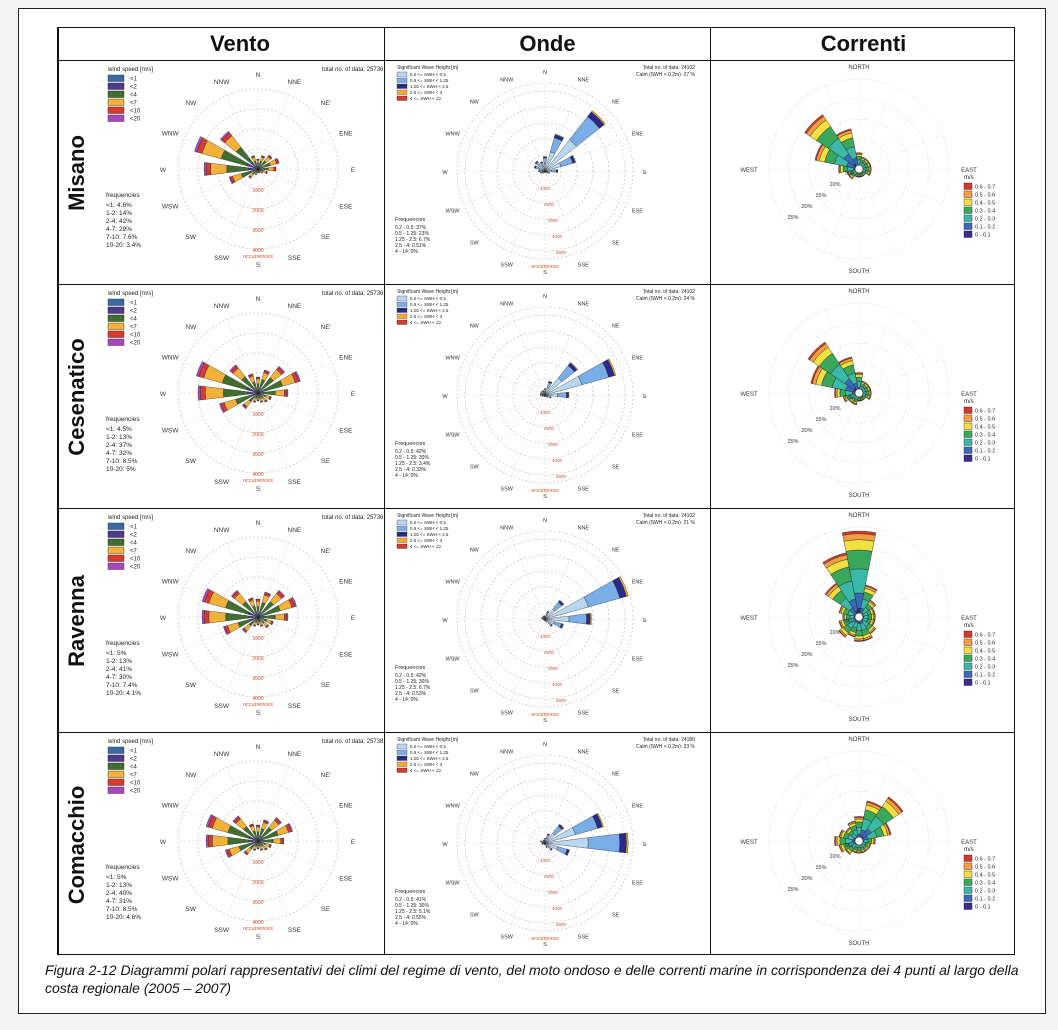 The width and height of the screenshot is (1058, 1030). Describe the element at coordinates (985, 644) in the screenshot. I see `legend-label: 0.5 - 0.6` at that location.